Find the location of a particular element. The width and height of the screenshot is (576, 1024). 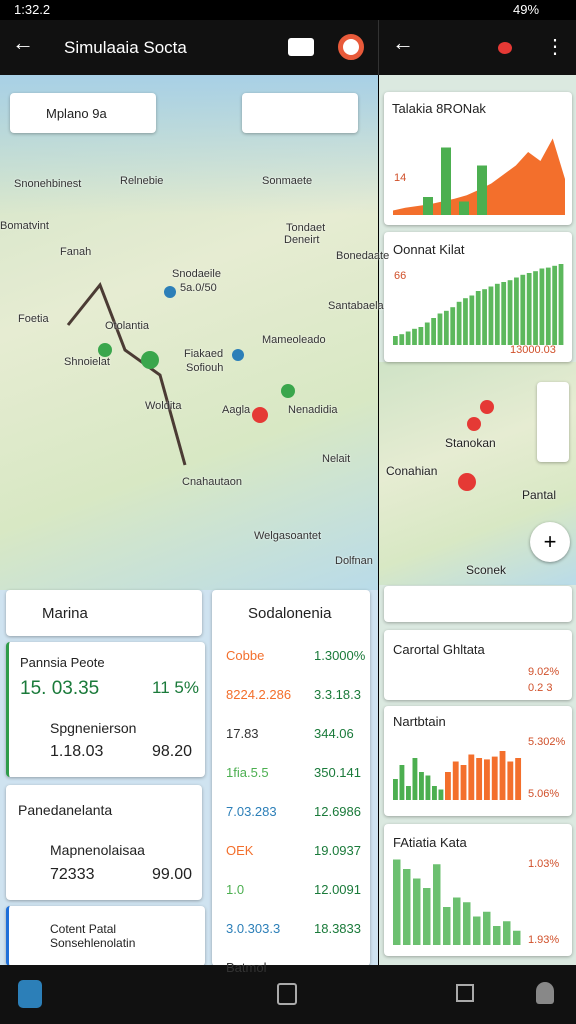

row-label: OEK is located at coordinates (240, 850).